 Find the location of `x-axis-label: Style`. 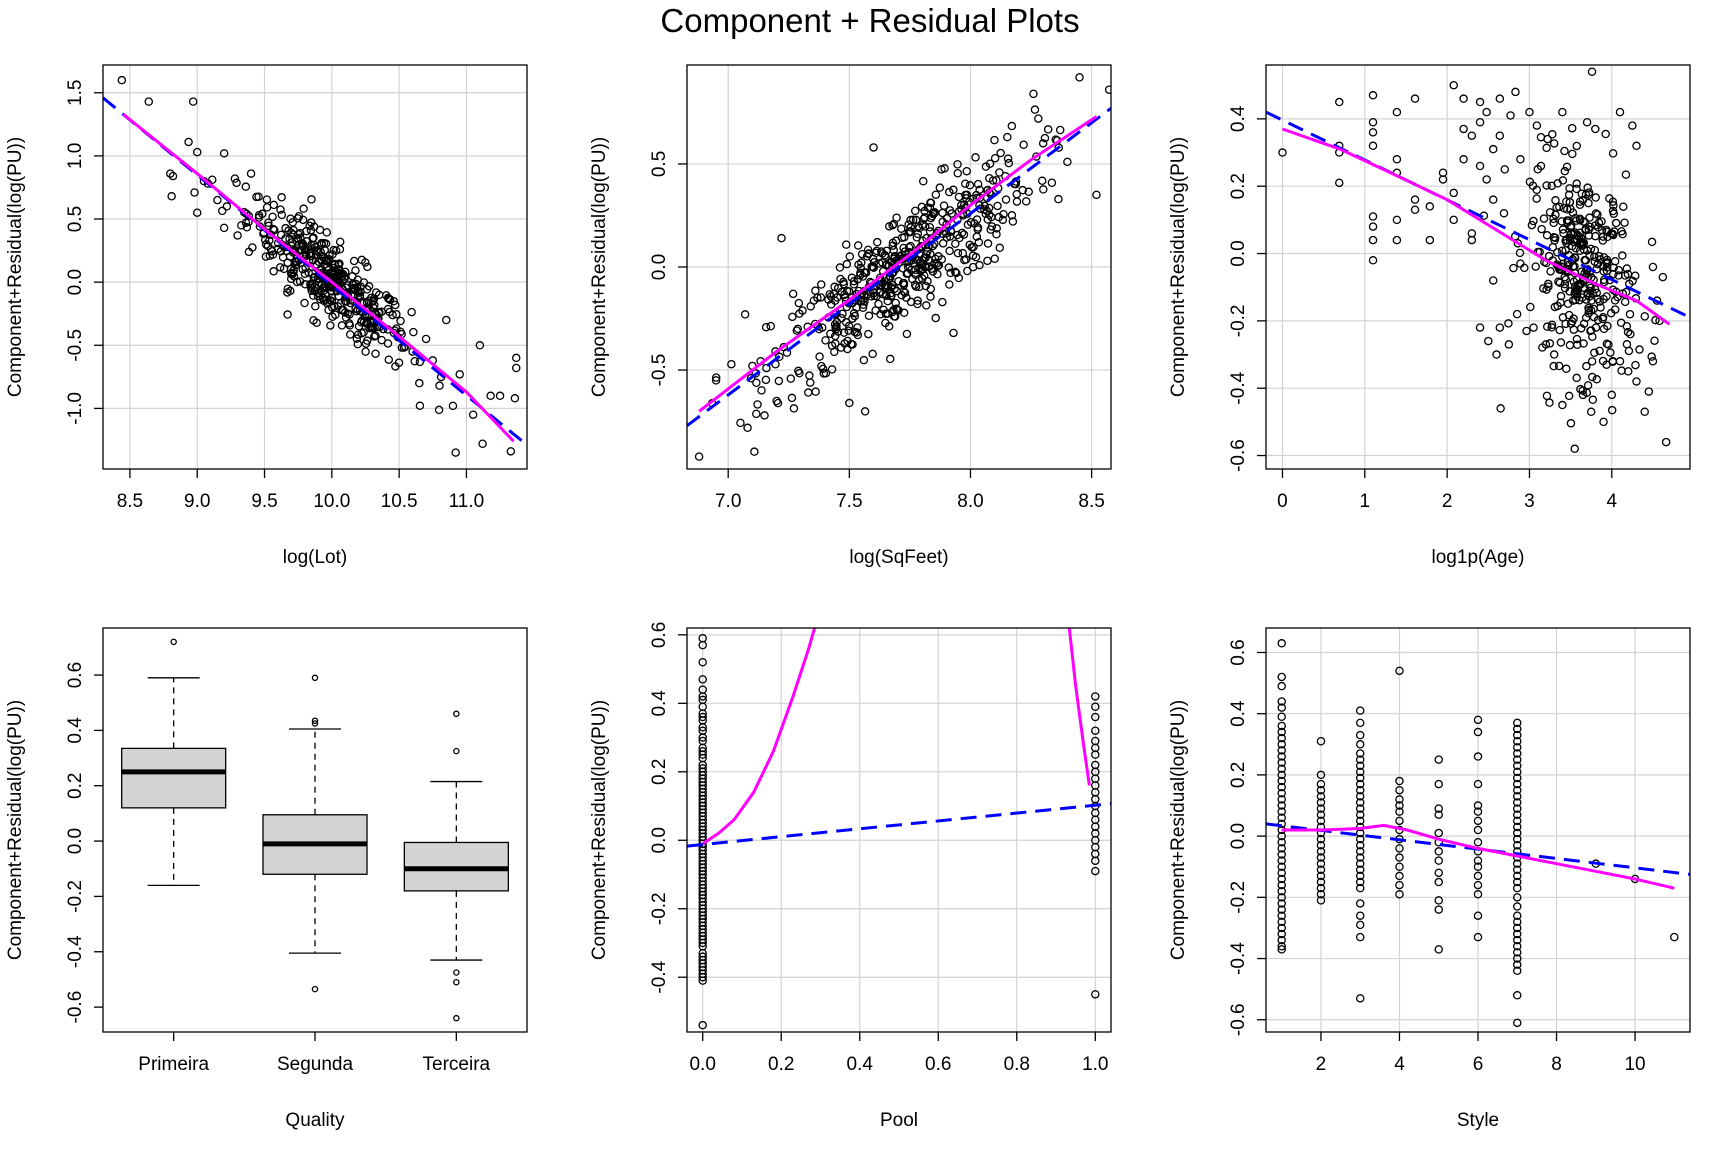

x-axis-label: Style is located at coordinates (1478, 1120).